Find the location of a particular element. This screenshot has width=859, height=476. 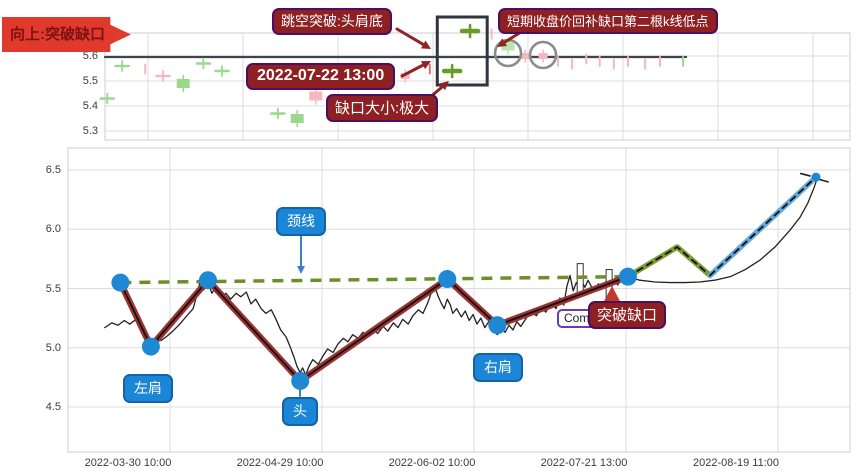

right-shoulder-label: 右肩 is located at coordinates (498, 367).